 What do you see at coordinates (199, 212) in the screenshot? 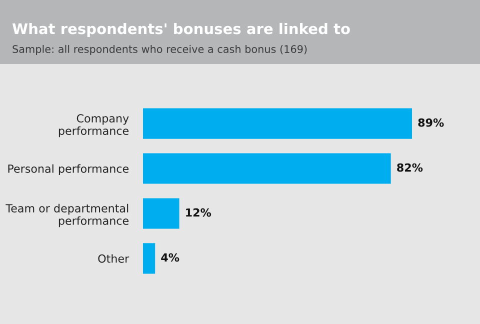
I see `data-label: 12%` at bounding box center [199, 212].